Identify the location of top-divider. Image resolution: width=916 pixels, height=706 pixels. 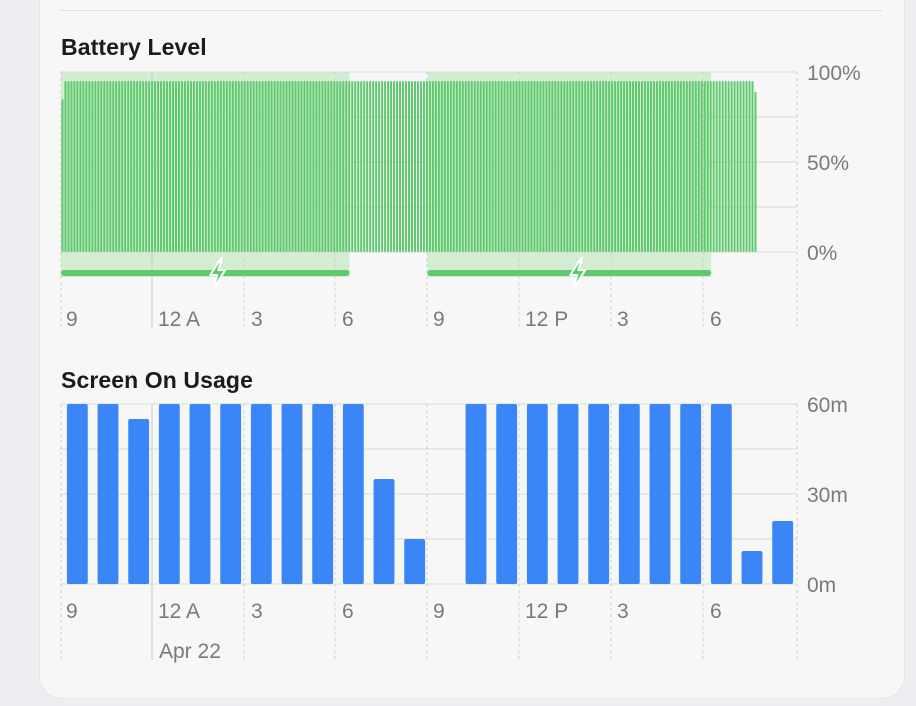
(471, 10).